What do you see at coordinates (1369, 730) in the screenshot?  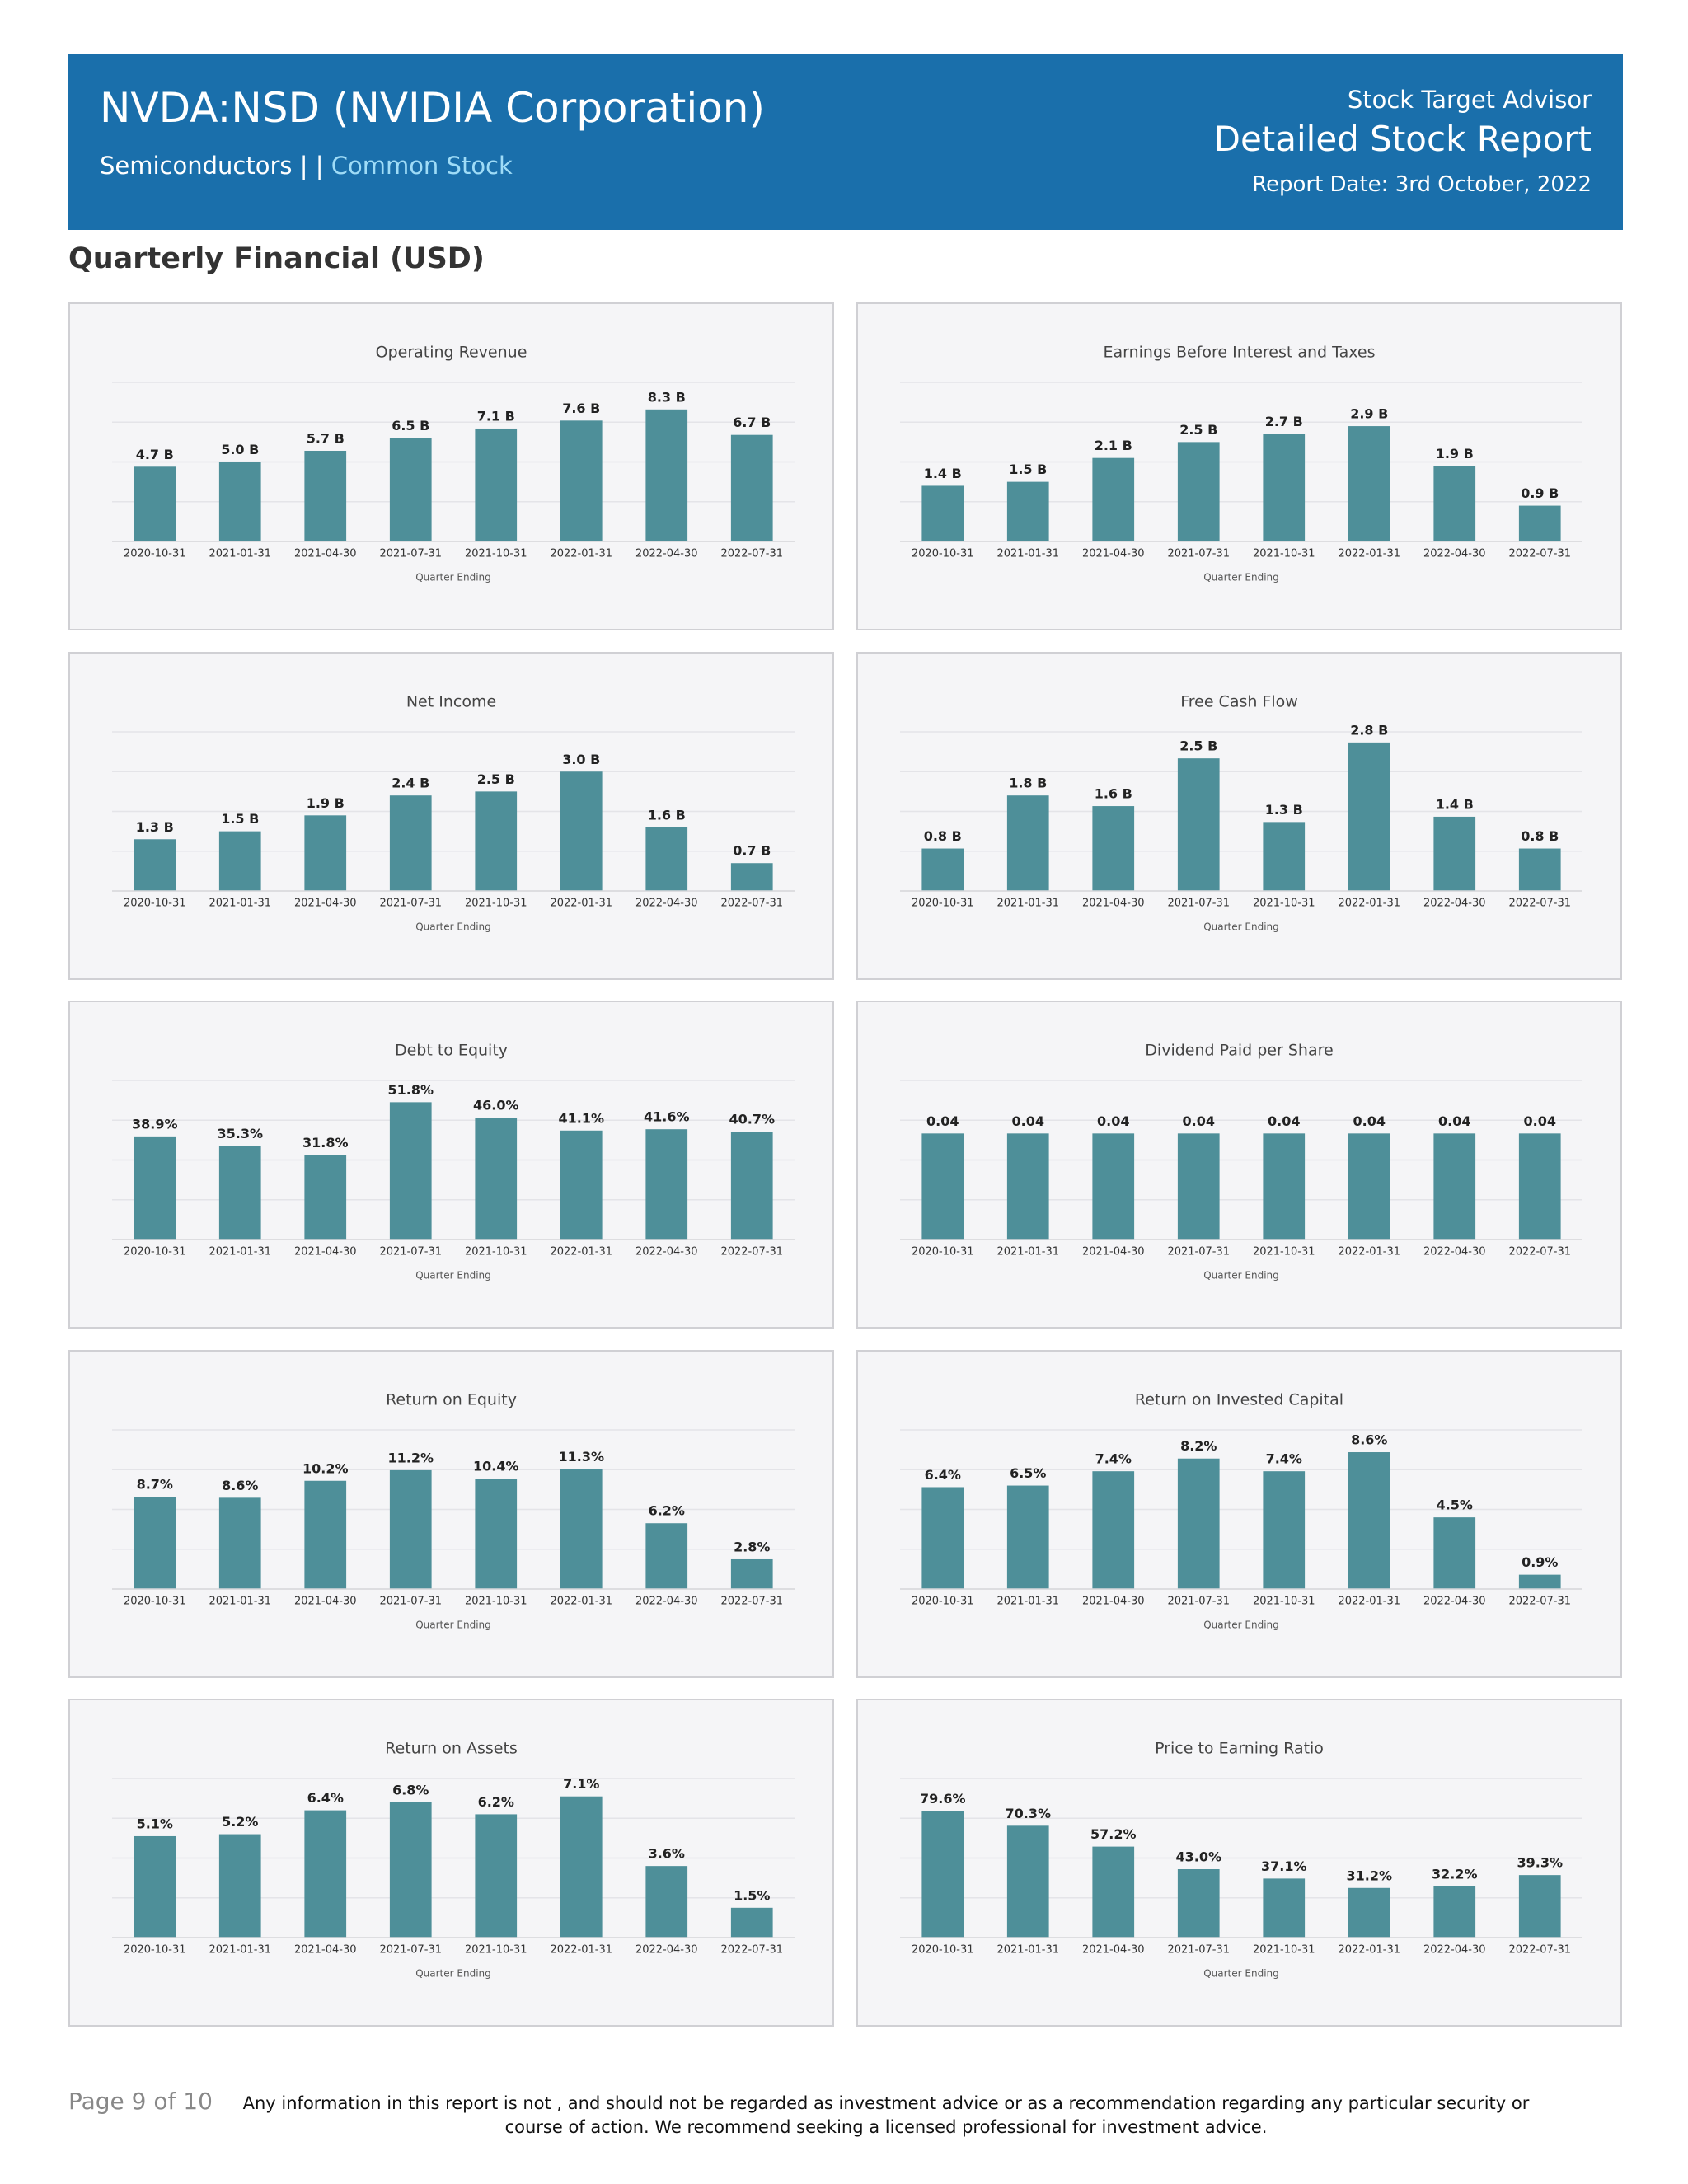 I see `data-label: 2.8 B` at bounding box center [1369, 730].